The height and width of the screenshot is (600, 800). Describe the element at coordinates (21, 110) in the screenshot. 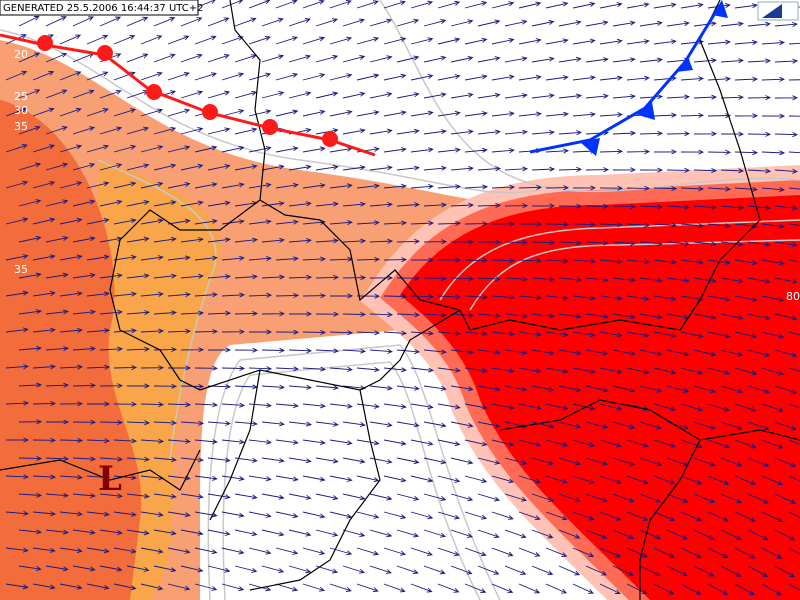

I see `contour-label: 30` at that location.